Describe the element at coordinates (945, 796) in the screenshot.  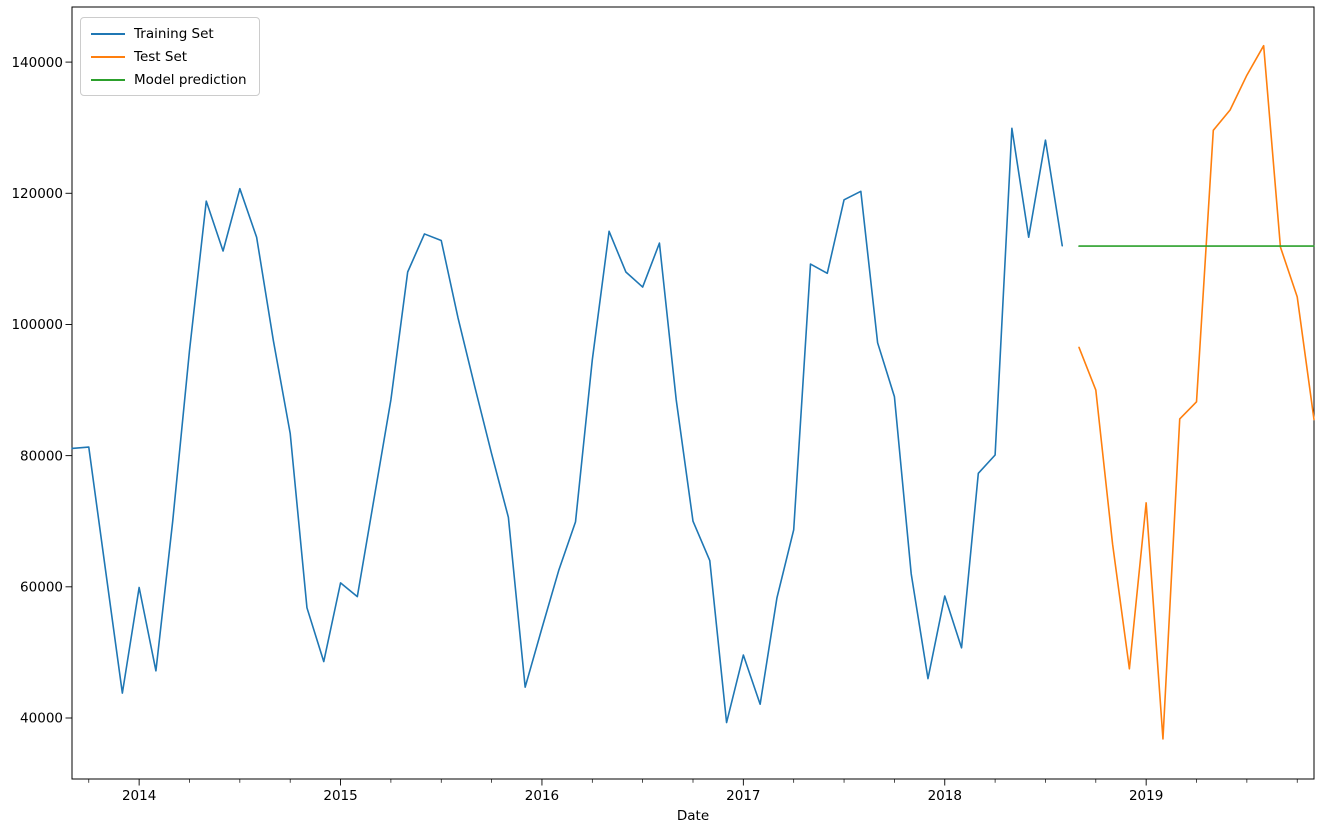
I see `x-tick-label: 2018` at that location.